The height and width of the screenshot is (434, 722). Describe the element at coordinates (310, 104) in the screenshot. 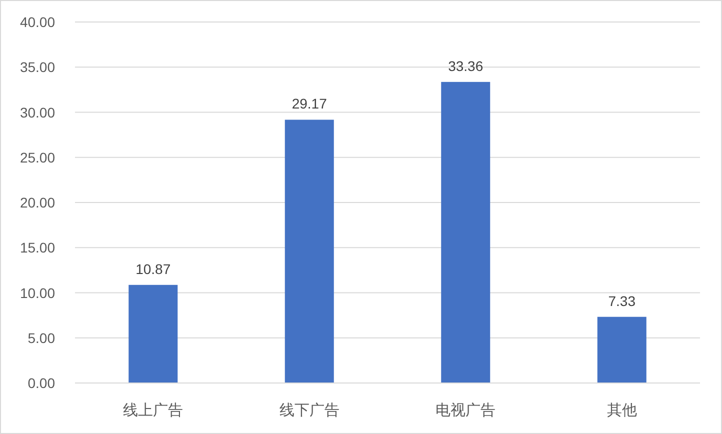

I see `data-label: 29.17` at that location.